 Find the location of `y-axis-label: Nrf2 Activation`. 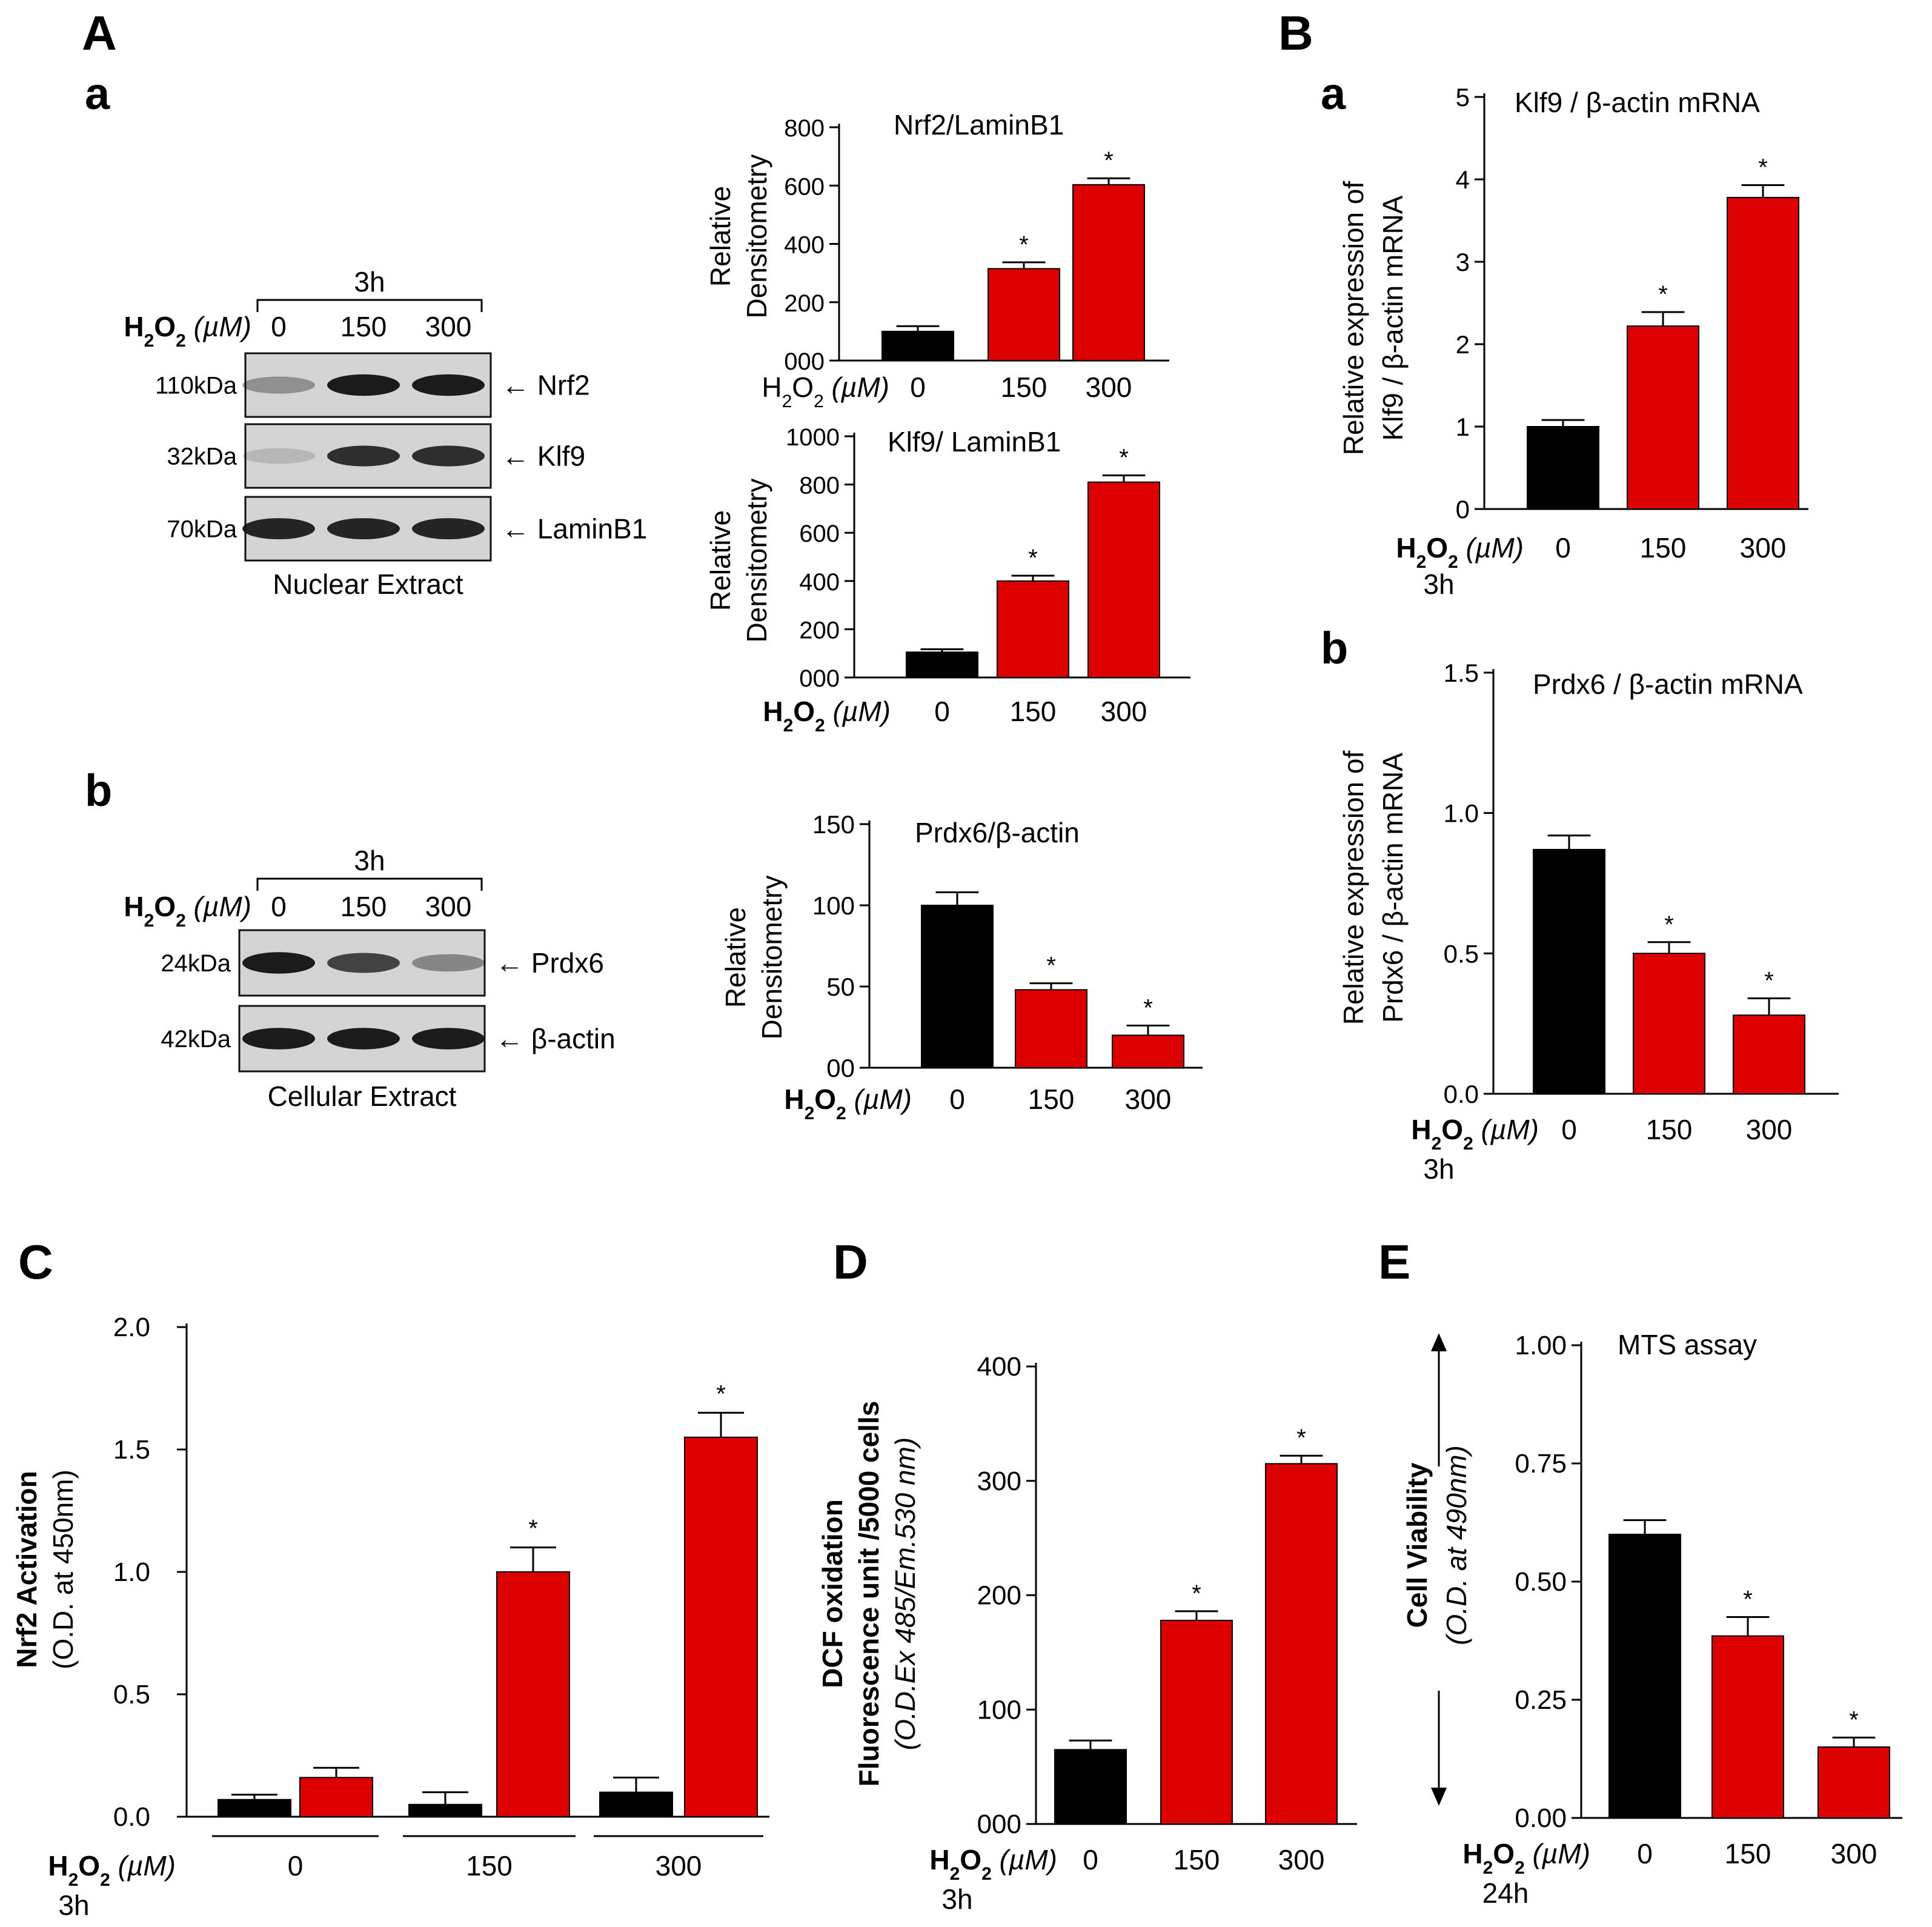

y-axis-label: Nrf2 Activation is located at coordinates (26, 1569).